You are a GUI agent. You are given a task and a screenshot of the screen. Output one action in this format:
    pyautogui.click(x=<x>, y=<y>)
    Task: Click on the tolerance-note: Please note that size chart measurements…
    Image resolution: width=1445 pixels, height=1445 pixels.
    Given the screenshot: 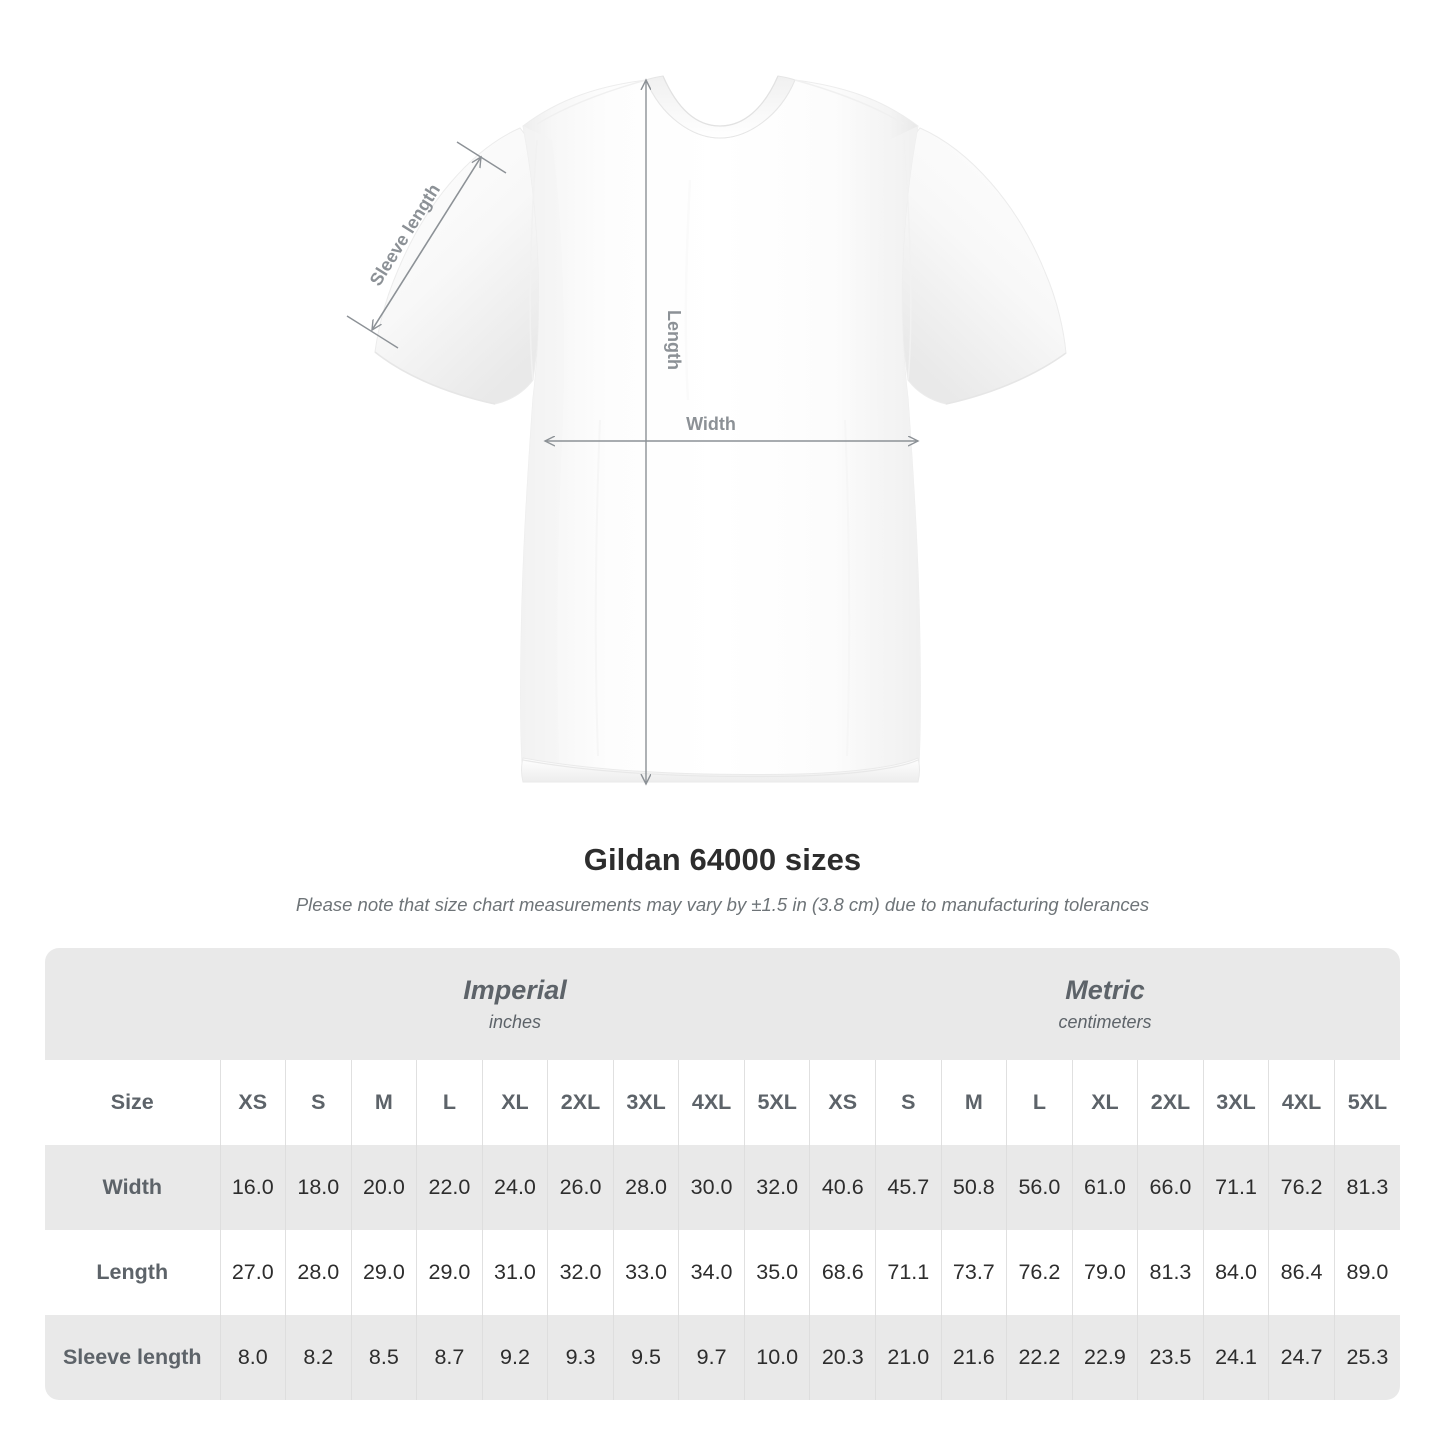 What is the action you would take?
    pyautogui.click(x=722, y=904)
    